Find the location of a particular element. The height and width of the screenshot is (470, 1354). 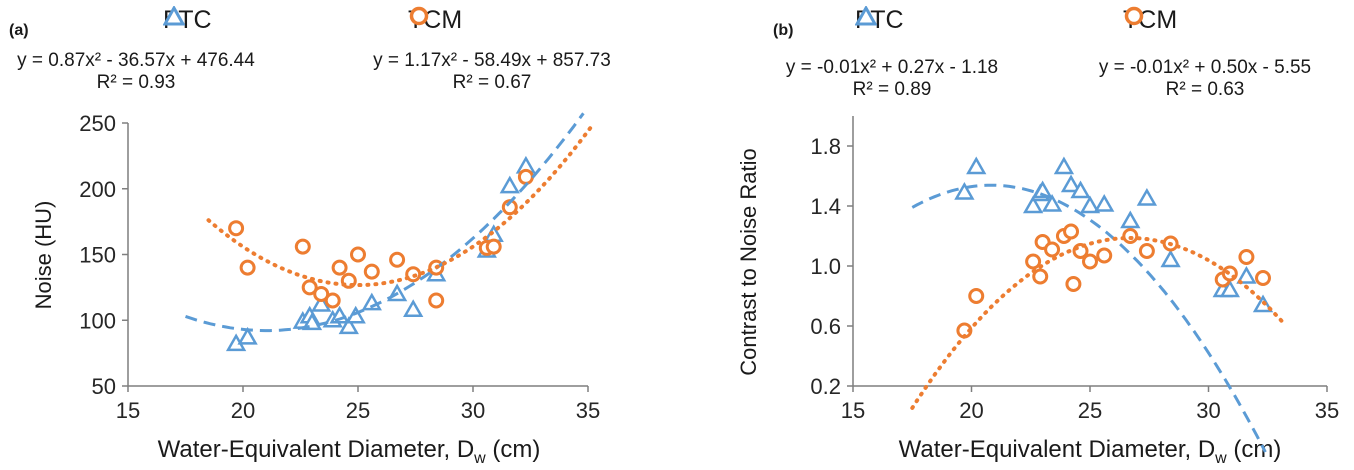

trendline-equation-ftc: y = 0.87x² - 36.57x + 476.44 R² = 0.93 is located at coordinates (136, 71).